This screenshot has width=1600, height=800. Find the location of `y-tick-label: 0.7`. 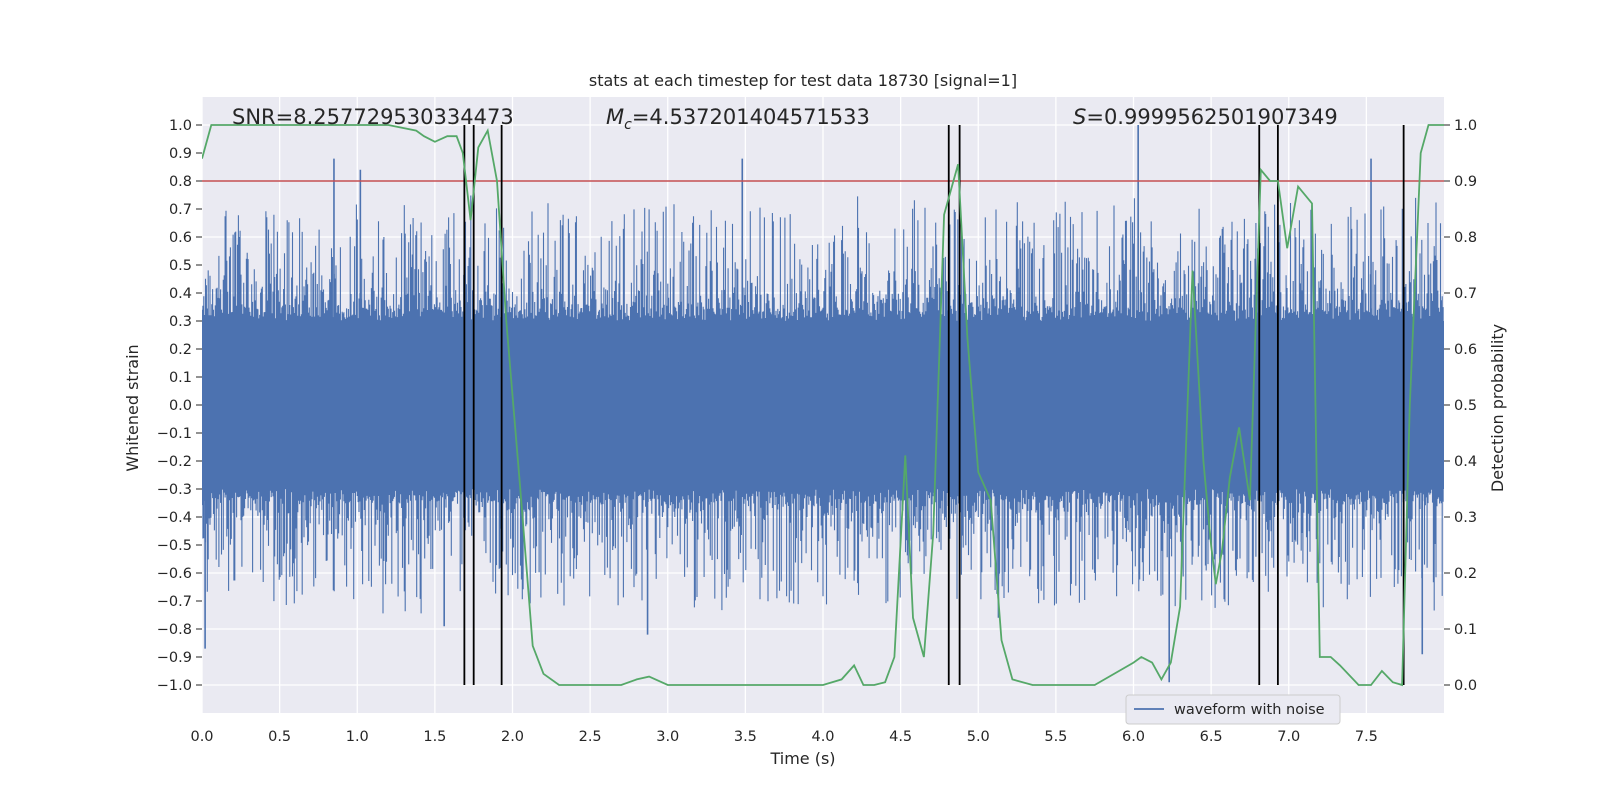

y-tick-label: 0.7 is located at coordinates (180, 210).